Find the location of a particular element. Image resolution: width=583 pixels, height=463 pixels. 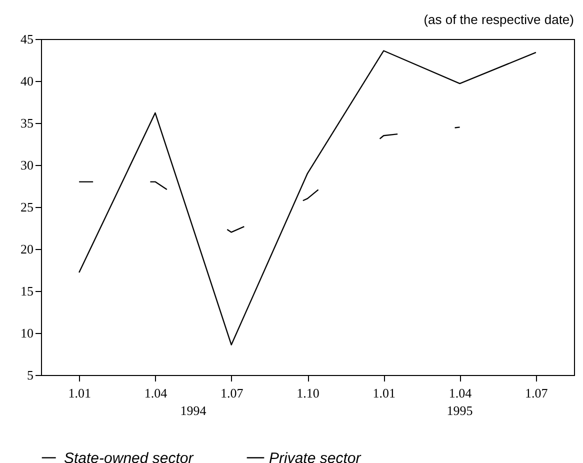

y-tick-label: 15 is located at coordinates (27, 291).